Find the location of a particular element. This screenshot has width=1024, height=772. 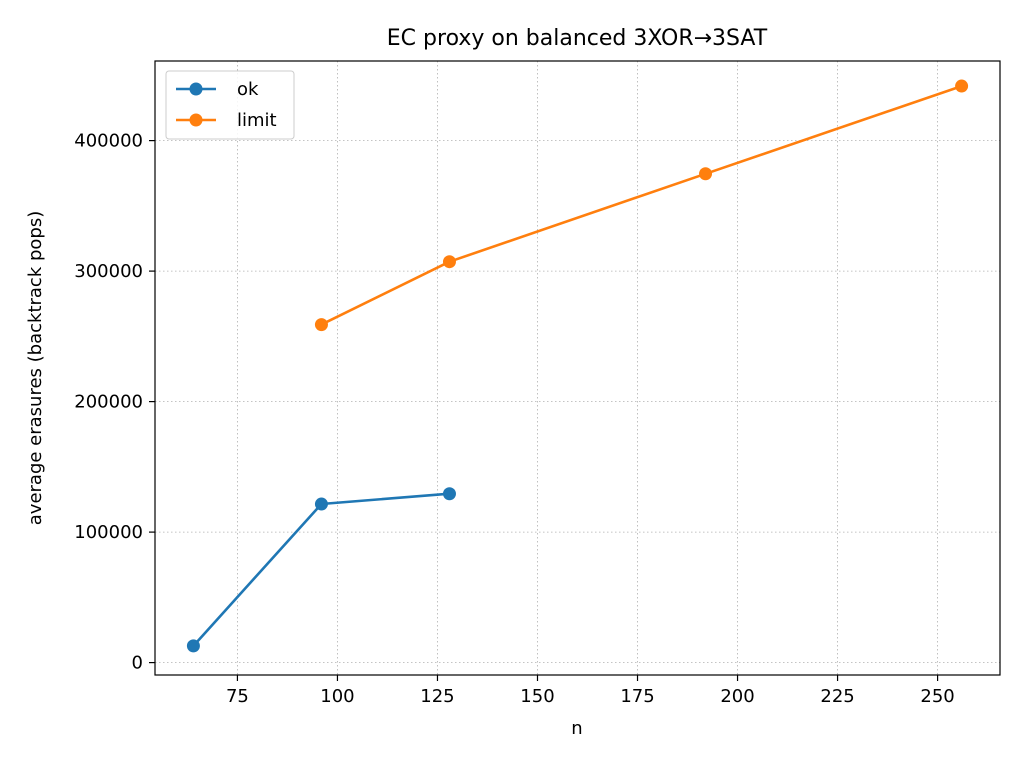

y-axis: 0 100000 200000 300000 400000 is located at coordinates (114, 402).